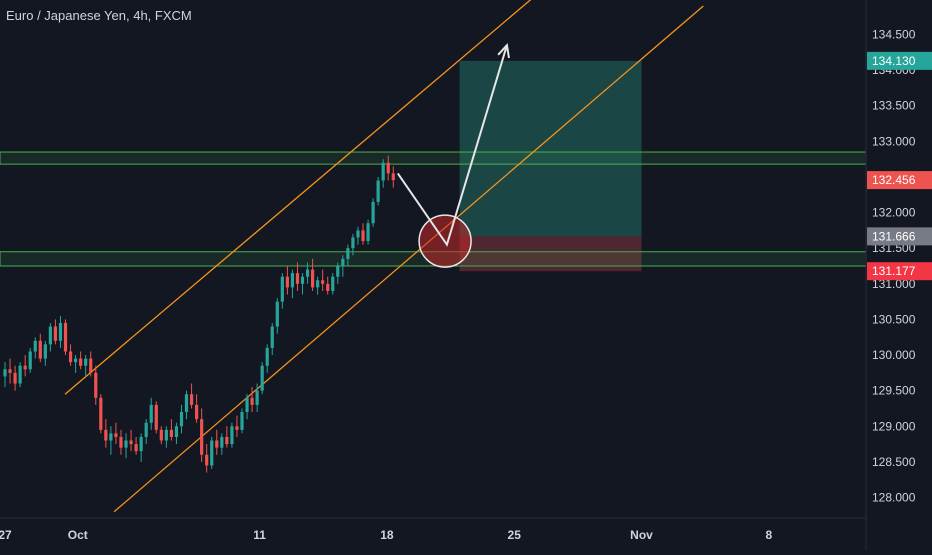  I want to click on time-axis-tick: 25, so click(515, 535).